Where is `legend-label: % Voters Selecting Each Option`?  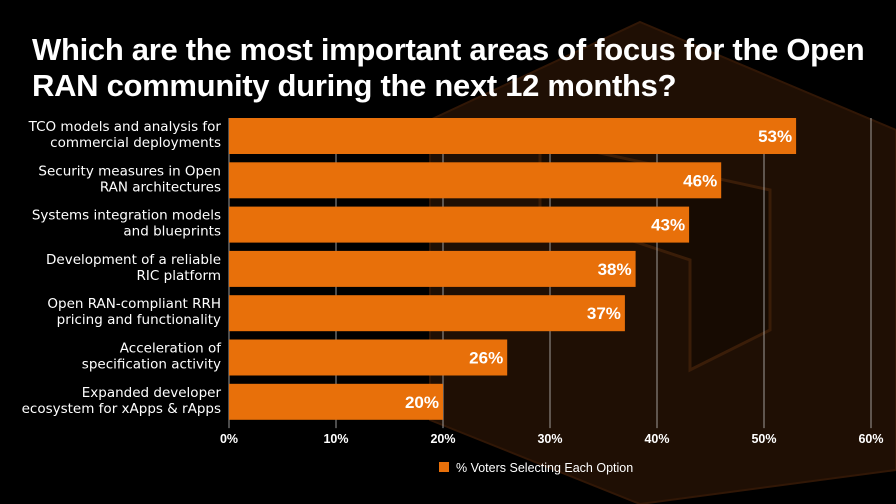 legend-label: % Voters Selecting Each Option is located at coordinates (544, 468).